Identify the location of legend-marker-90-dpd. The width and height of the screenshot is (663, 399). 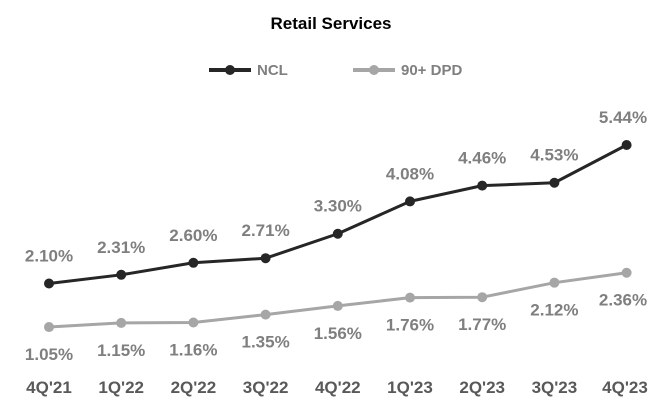
(374, 70).